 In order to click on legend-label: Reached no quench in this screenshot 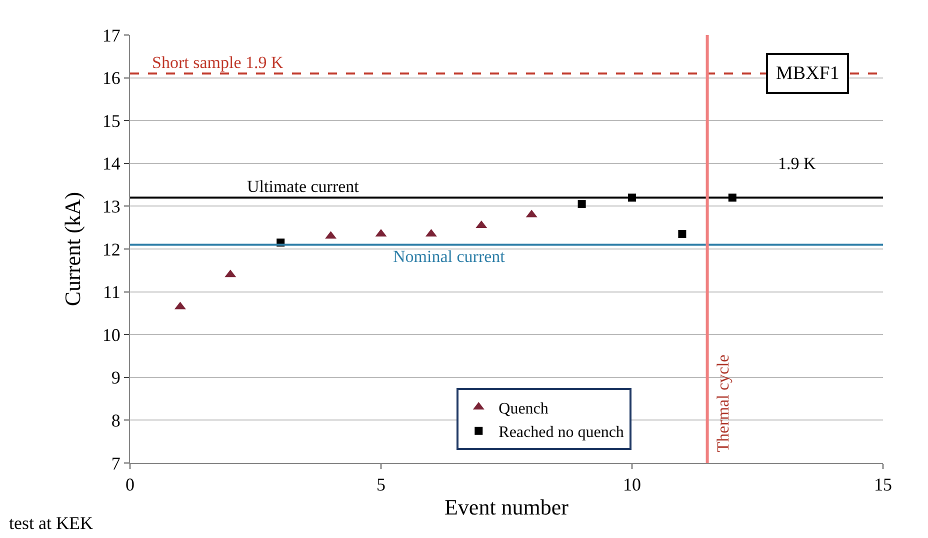, I will do `click(561, 433)`.